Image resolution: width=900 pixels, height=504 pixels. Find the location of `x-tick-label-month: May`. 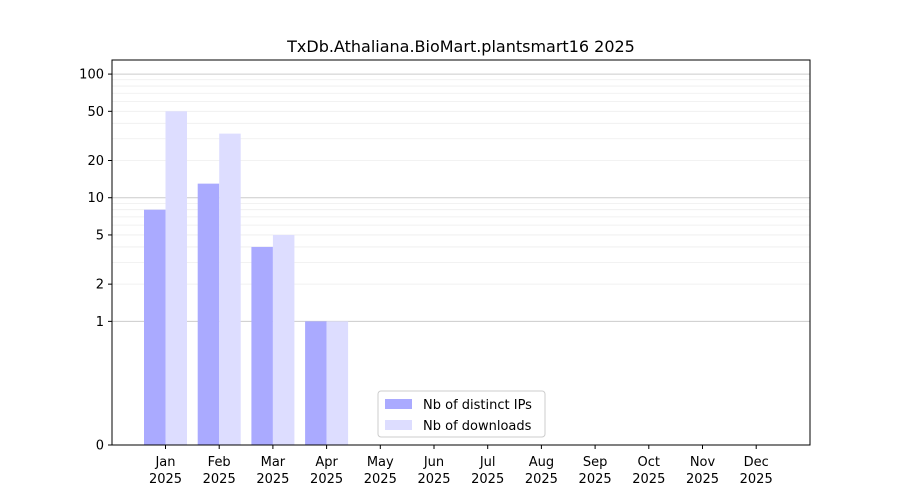

x-tick-label-month: May is located at coordinates (380, 462).